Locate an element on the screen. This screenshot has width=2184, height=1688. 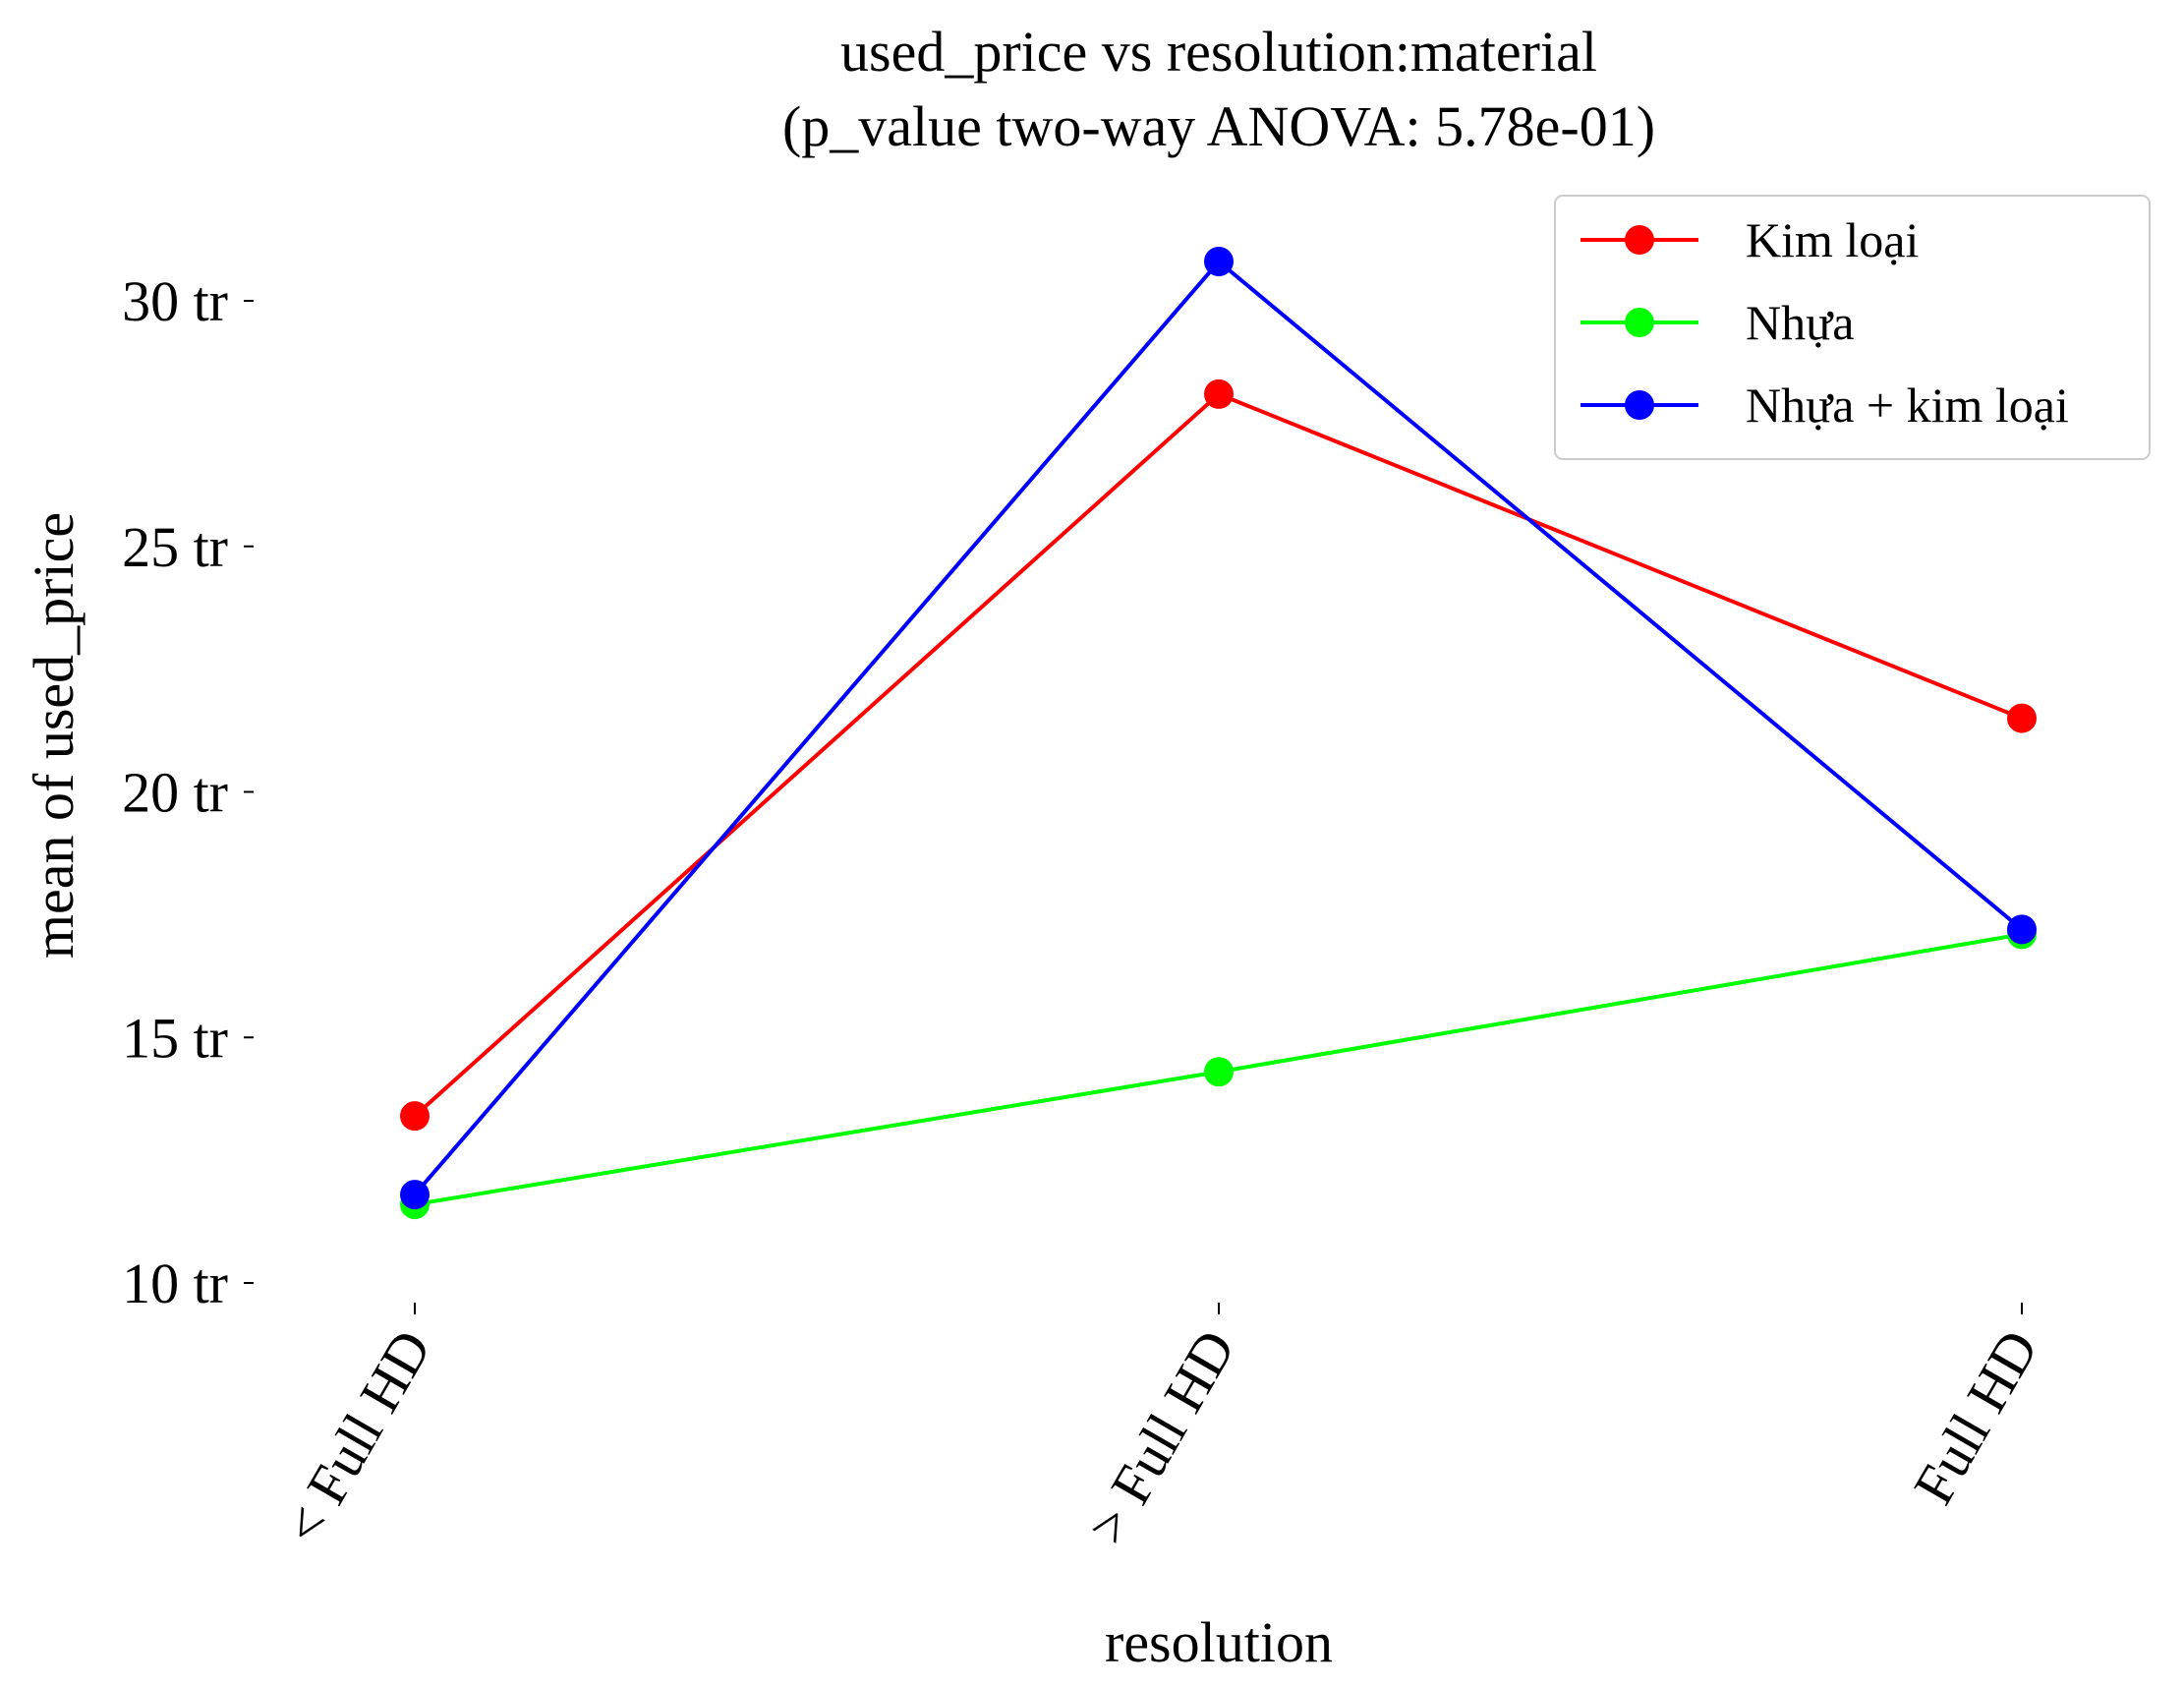
y-tick-label: 15 tr is located at coordinates (175, 1038).